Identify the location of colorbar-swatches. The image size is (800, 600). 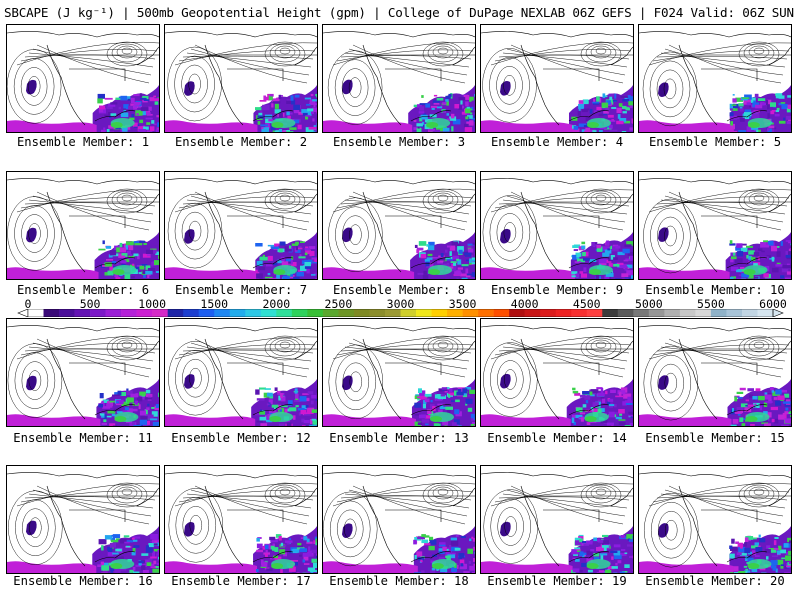
(400, 313).